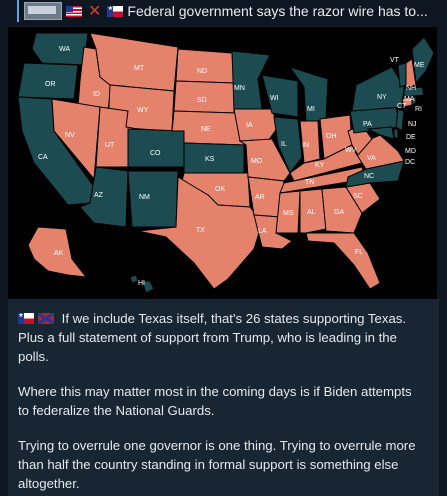  What do you see at coordinates (410, 151) in the screenshot?
I see `label-MD: MD` at bounding box center [410, 151].